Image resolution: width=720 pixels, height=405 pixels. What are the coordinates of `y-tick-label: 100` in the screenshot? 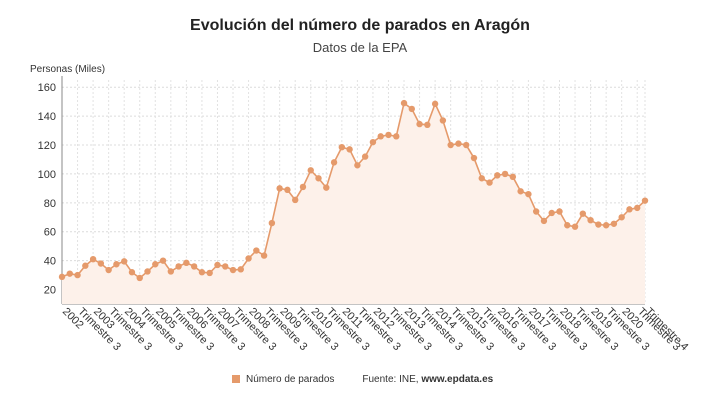 It's located at (47, 175).